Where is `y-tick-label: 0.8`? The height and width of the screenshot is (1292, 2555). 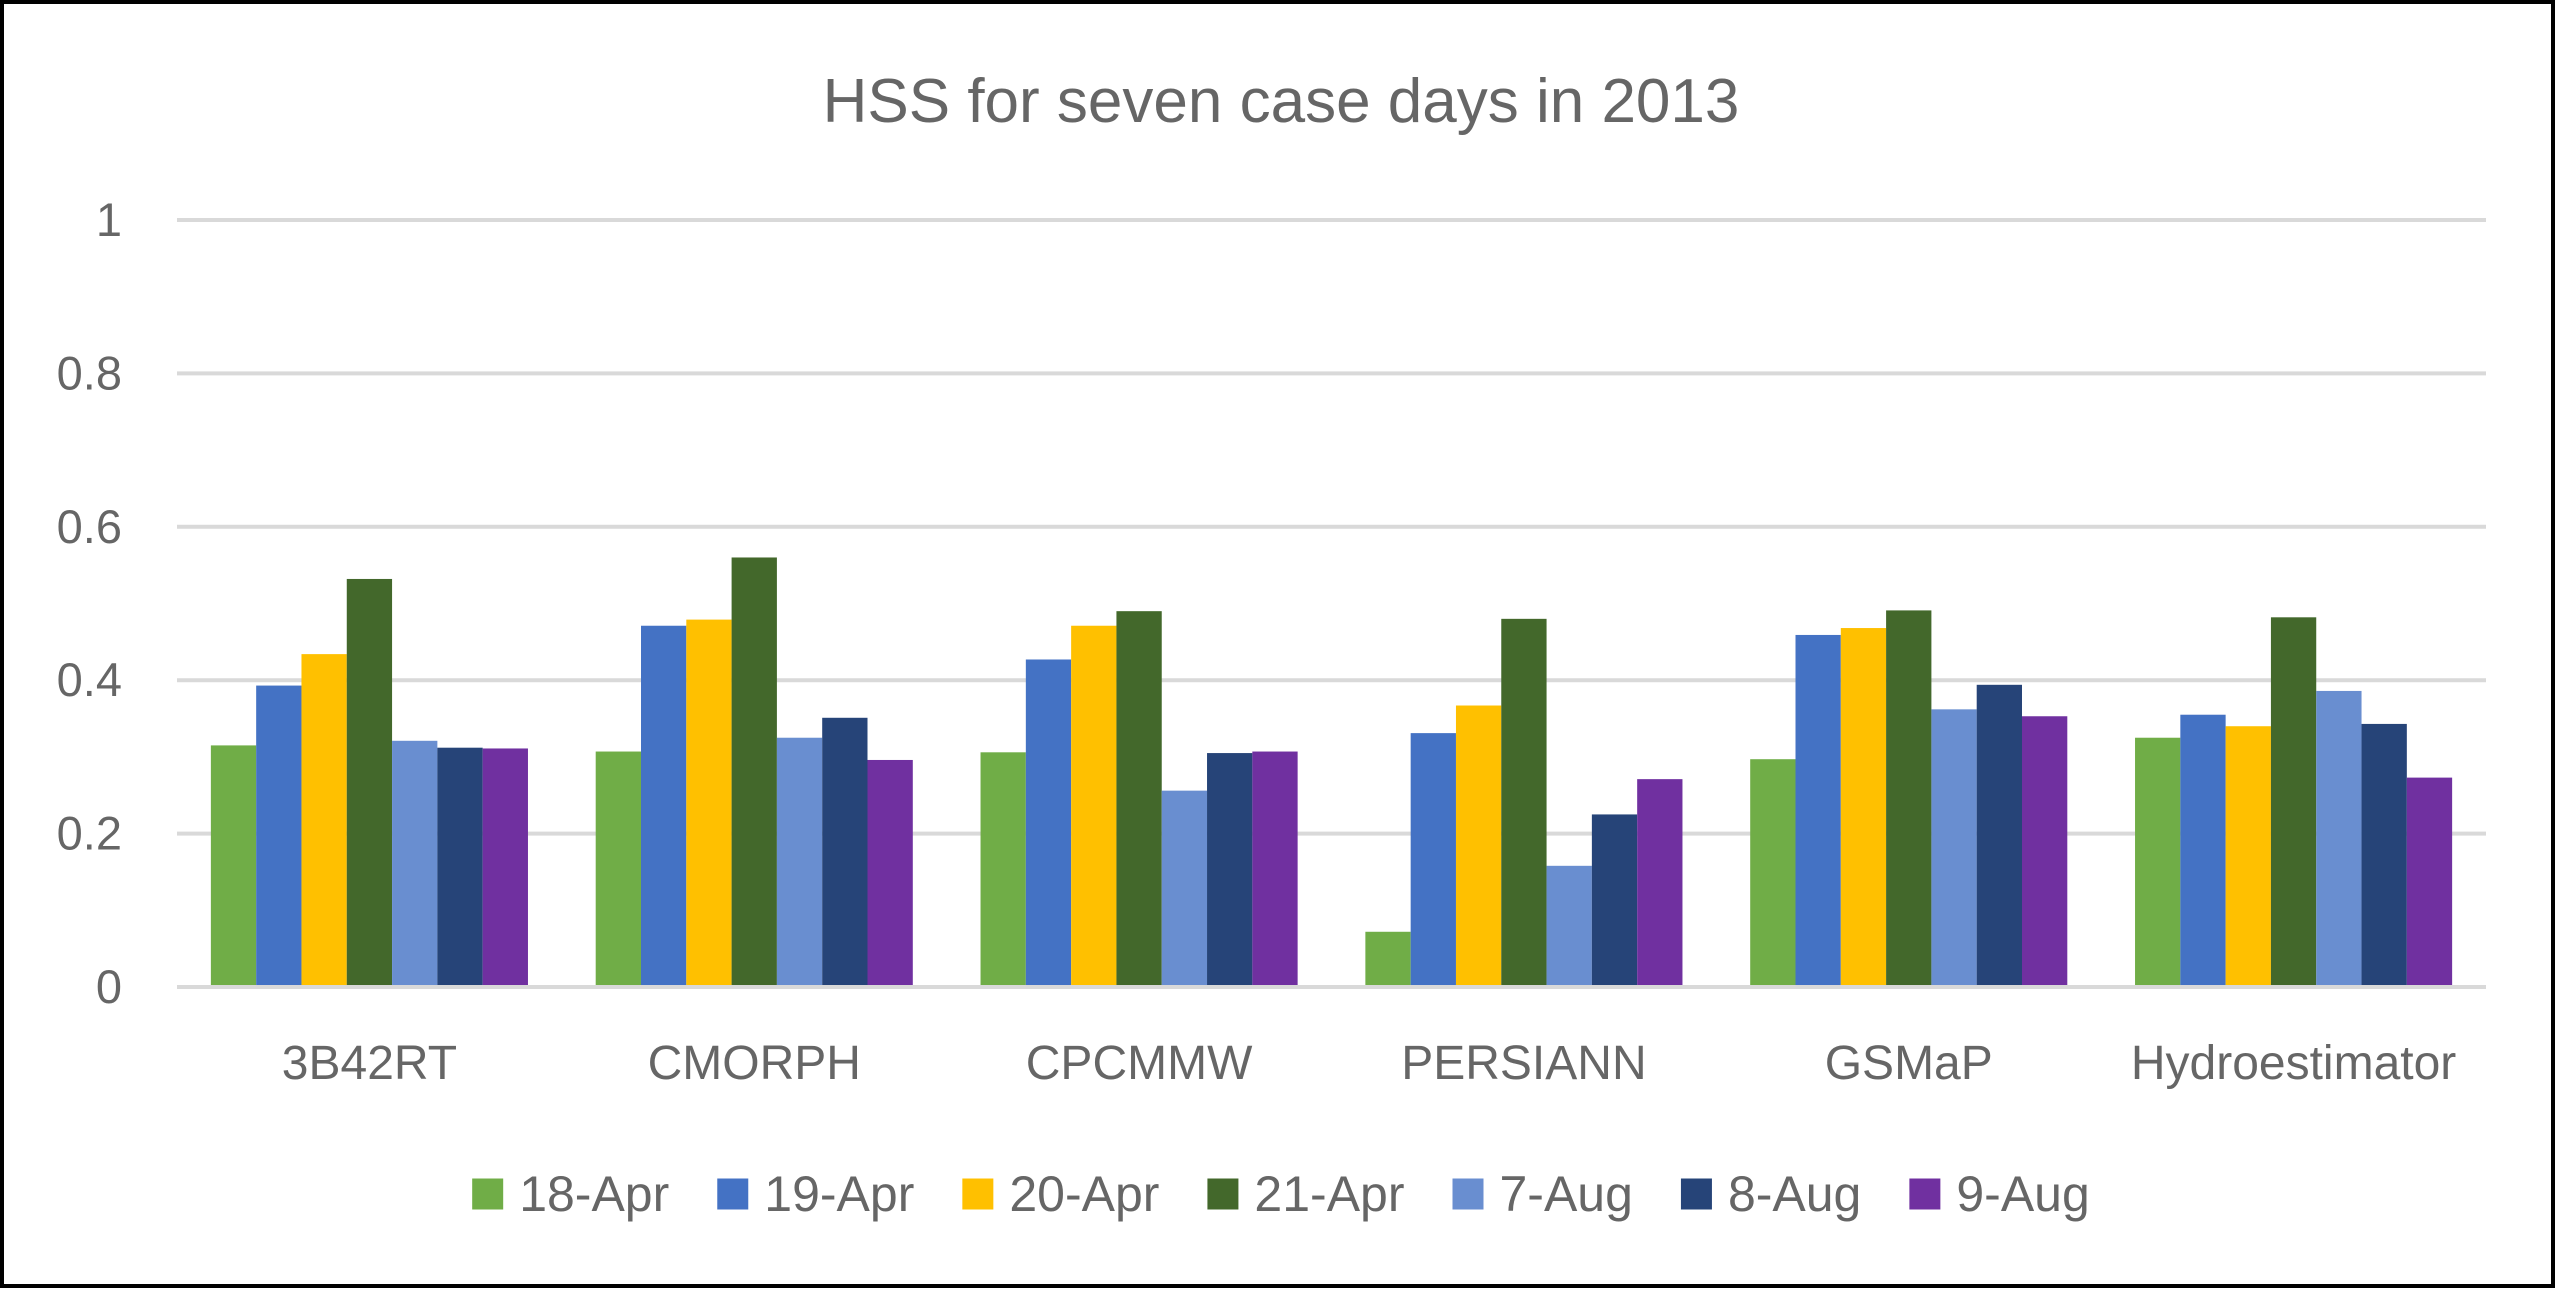 y-tick-label: 0.8 is located at coordinates (89, 372).